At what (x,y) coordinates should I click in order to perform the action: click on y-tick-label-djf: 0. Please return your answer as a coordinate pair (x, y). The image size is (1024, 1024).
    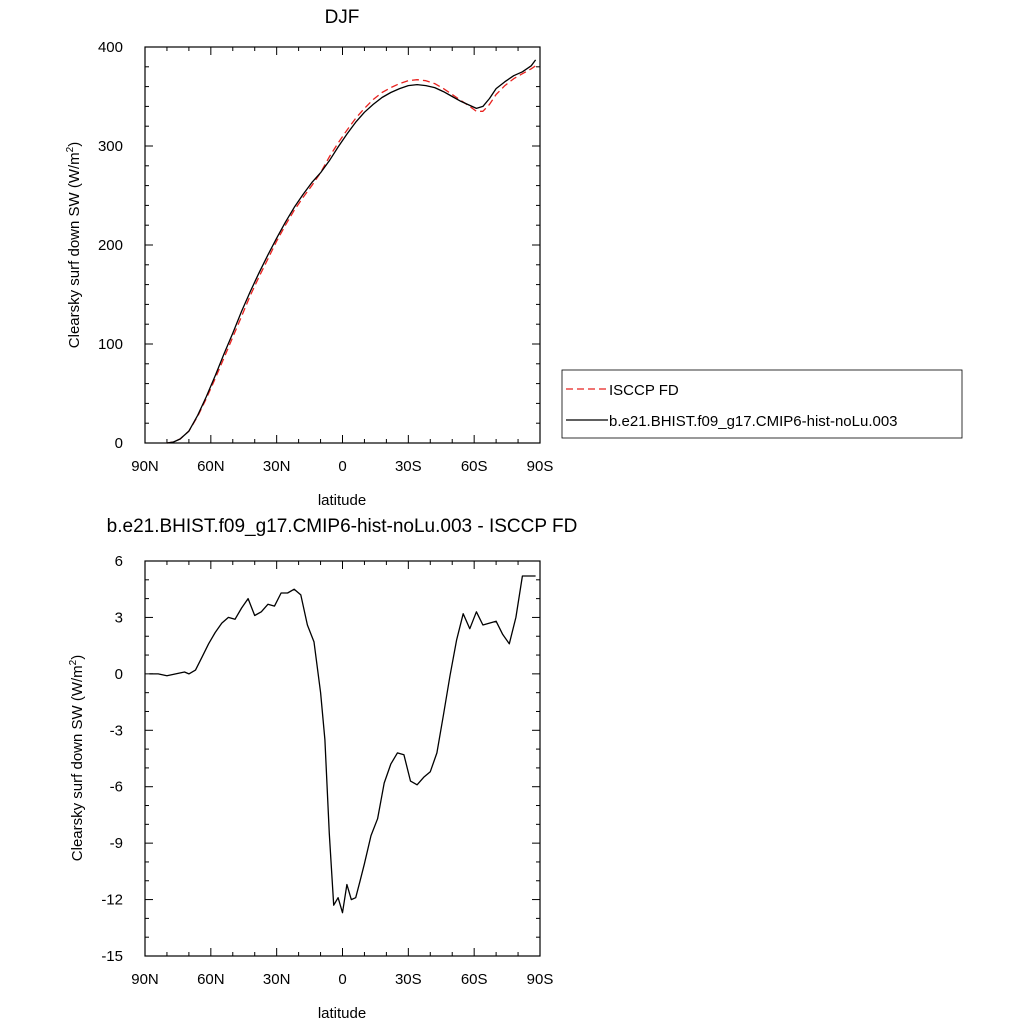
    Looking at the image, I should click on (119, 443).